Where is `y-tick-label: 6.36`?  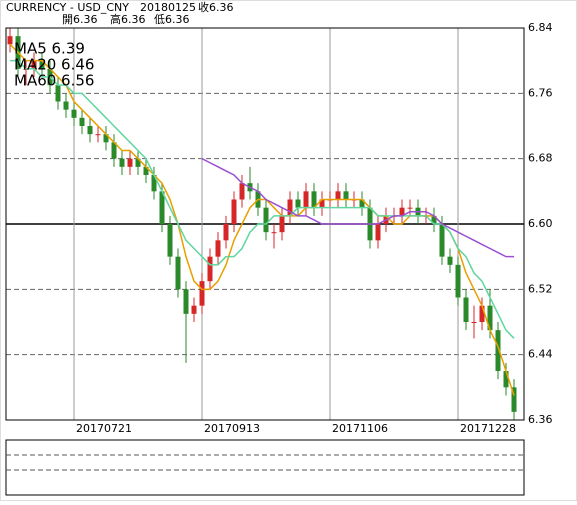
y-tick-label: 6.36 is located at coordinates (540, 419).